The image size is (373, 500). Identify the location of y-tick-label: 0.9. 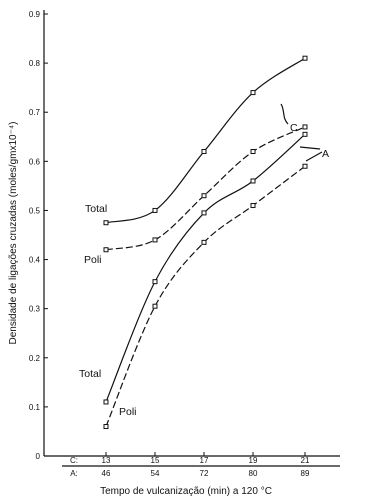
(35, 14).